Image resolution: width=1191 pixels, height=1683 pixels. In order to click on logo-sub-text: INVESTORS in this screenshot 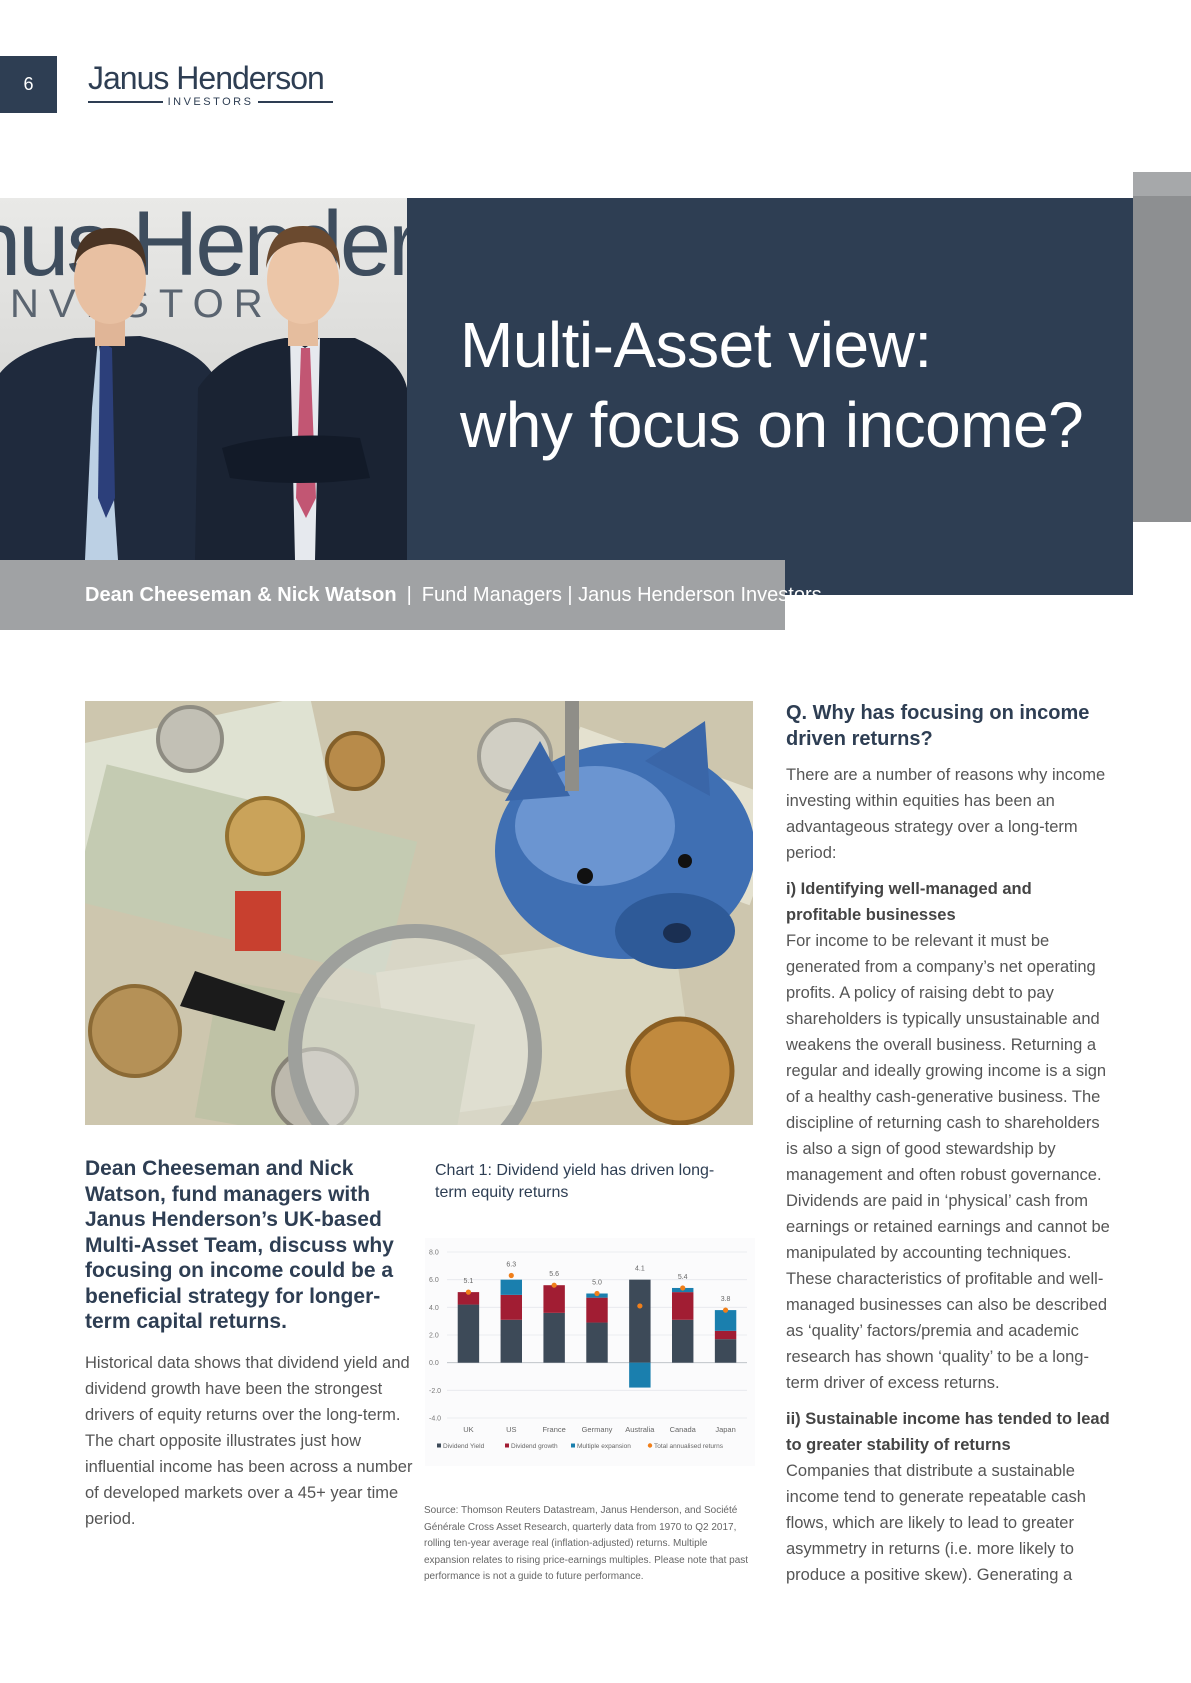, I will do `click(210, 102)`.